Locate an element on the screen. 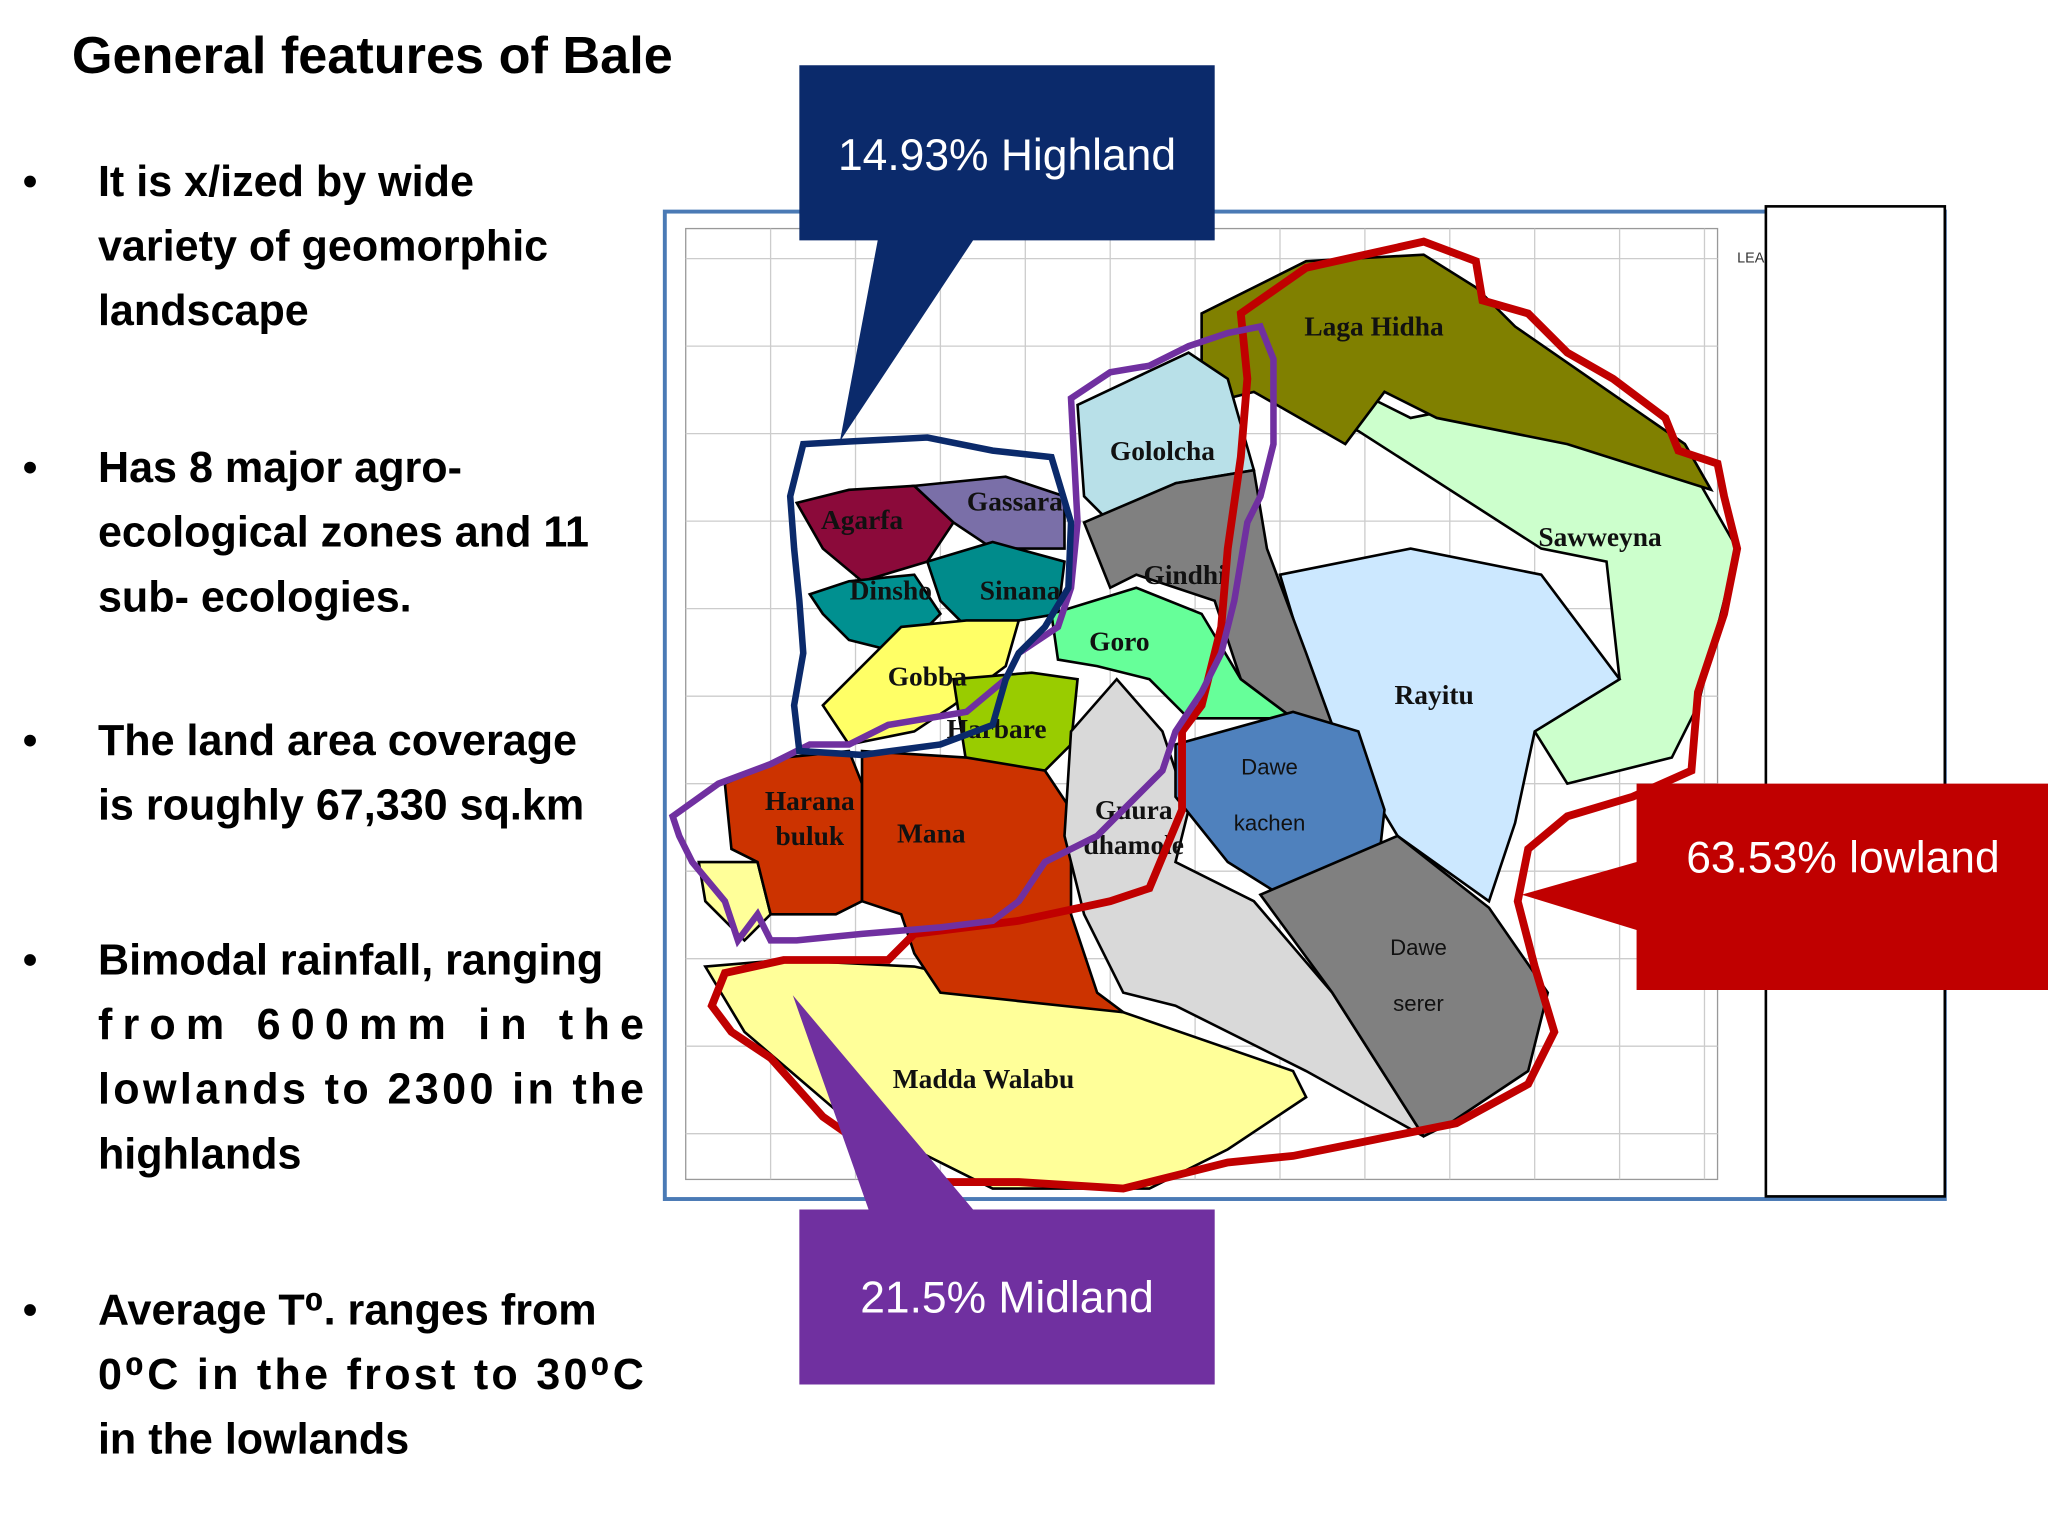 This screenshot has height=1536, width=2048. bullet-line: The land area coverage is located at coordinates (337, 741).